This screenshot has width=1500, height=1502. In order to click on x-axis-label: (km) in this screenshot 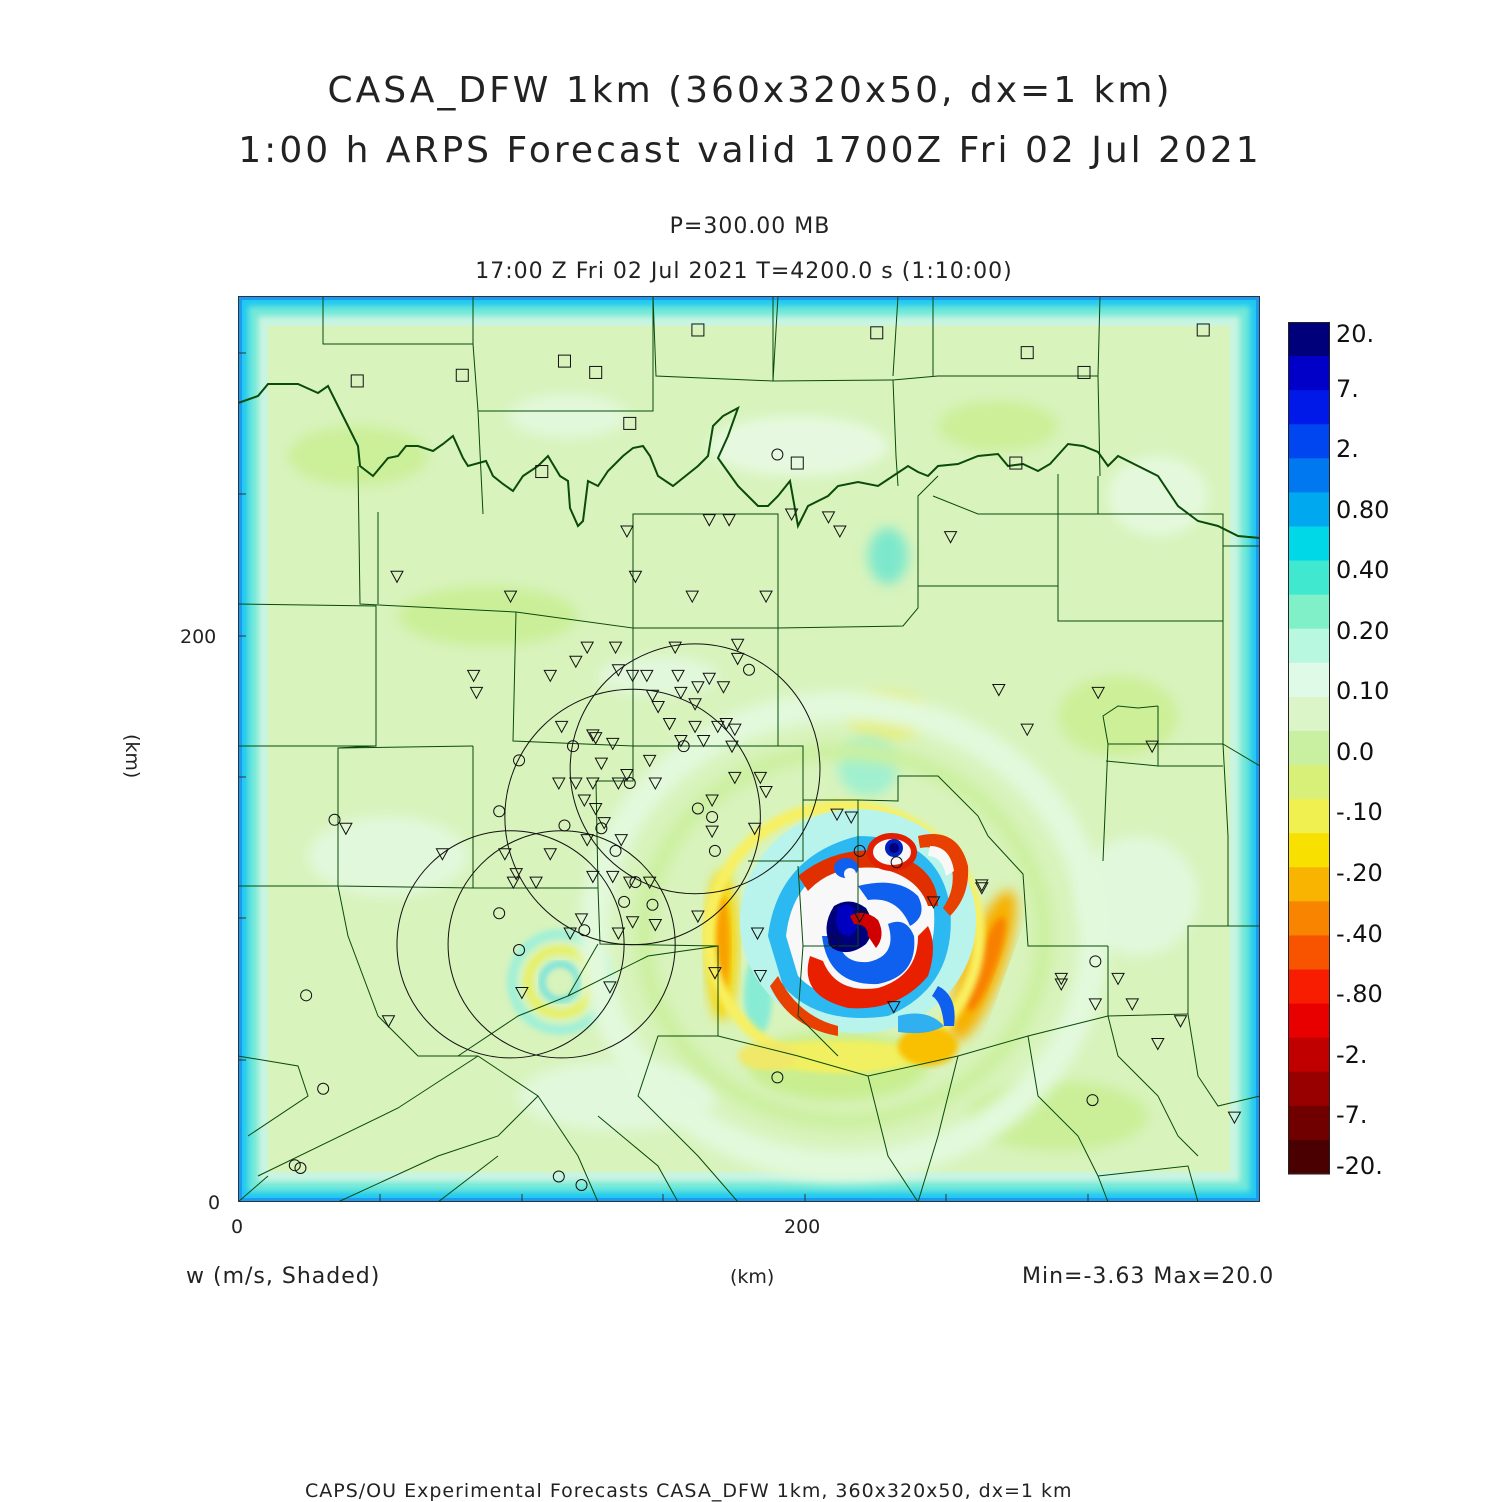, I will do `click(752, 1277)`.